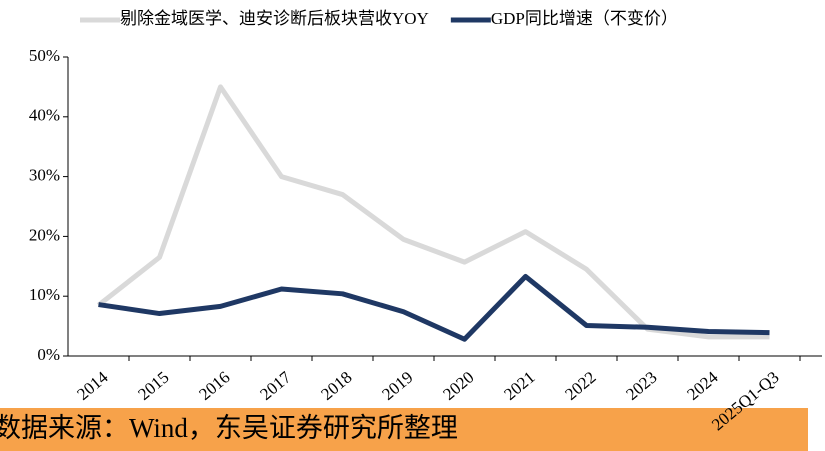 The width and height of the screenshot is (825, 451). Describe the element at coordinates (92, 385) in the screenshot. I see `x-tick-label: 2014` at that location.